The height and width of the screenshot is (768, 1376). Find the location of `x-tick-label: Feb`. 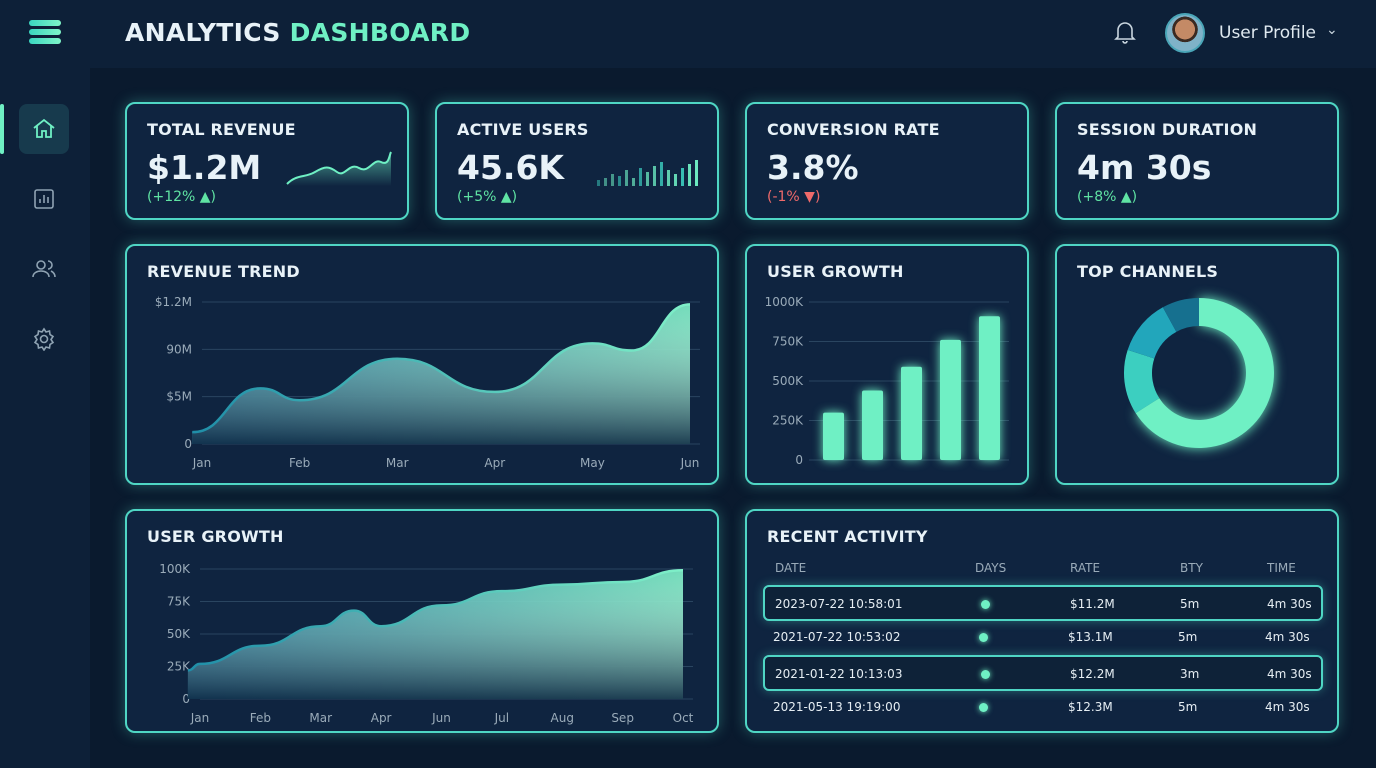

x-tick-label: Feb is located at coordinates (260, 718).